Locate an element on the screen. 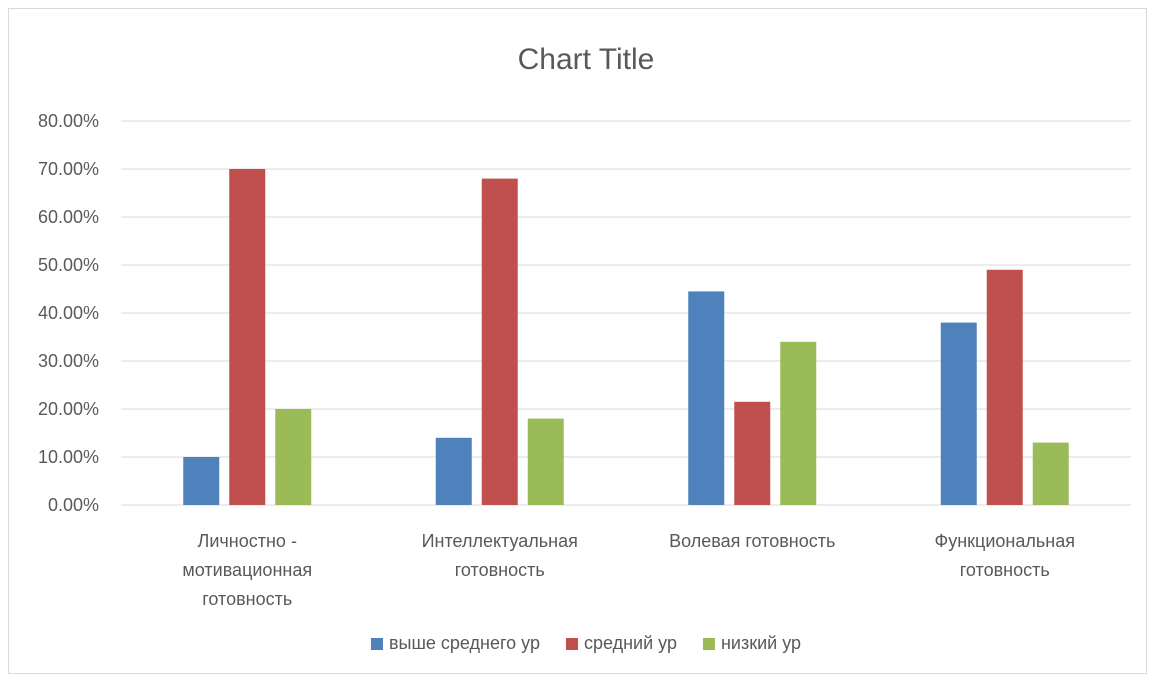 This screenshot has width=1149, height=676. legend-item: низкий ур is located at coordinates (751, 643).